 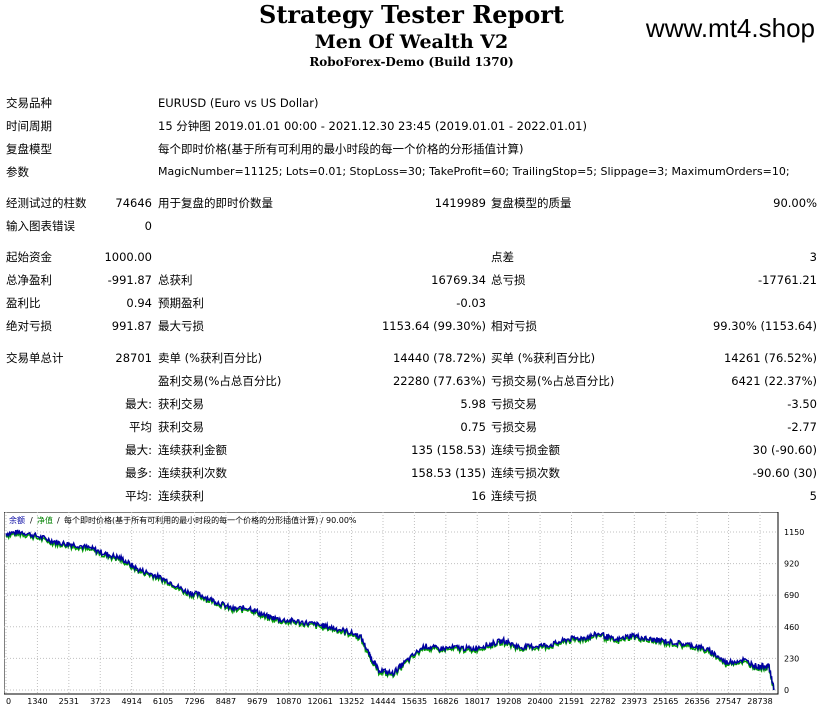 What do you see at coordinates (514, 496) in the screenshot?
I see `avg-cons-loss-label: 连续亏损` at bounding box center [514, 496].